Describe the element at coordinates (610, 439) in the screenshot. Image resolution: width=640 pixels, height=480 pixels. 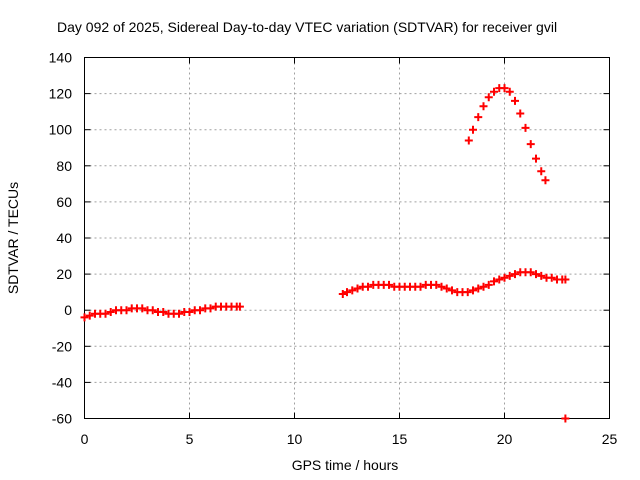
I see `x-tick-label: 25` at that location.